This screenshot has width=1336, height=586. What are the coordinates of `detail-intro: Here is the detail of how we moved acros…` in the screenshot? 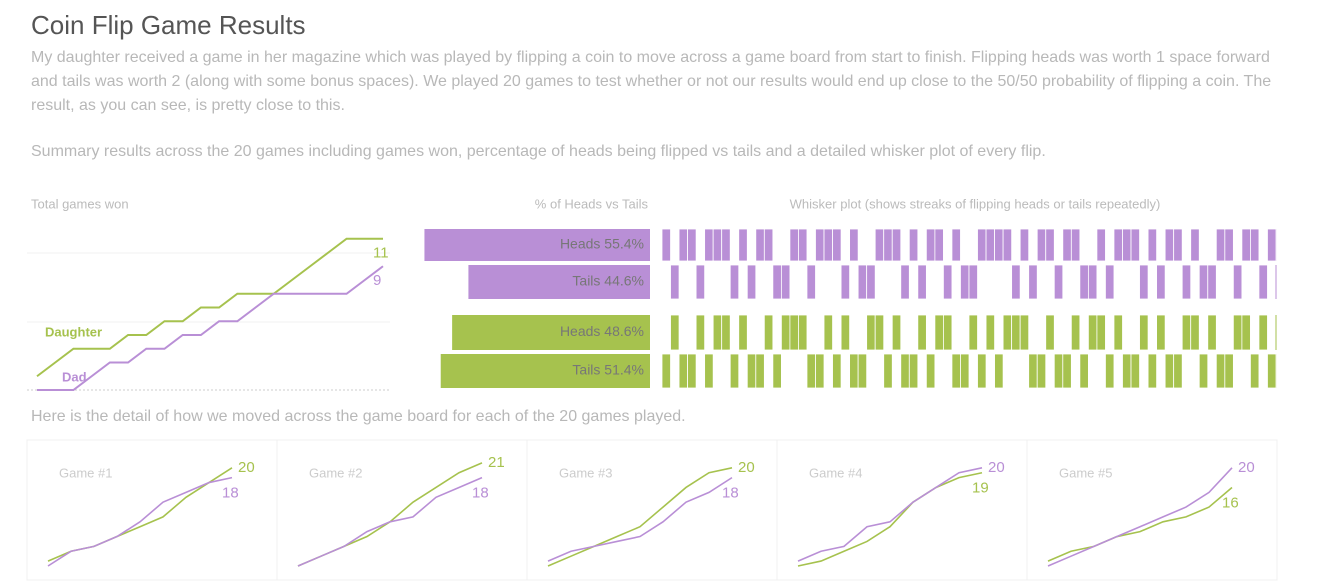 It's located at (358, 416).